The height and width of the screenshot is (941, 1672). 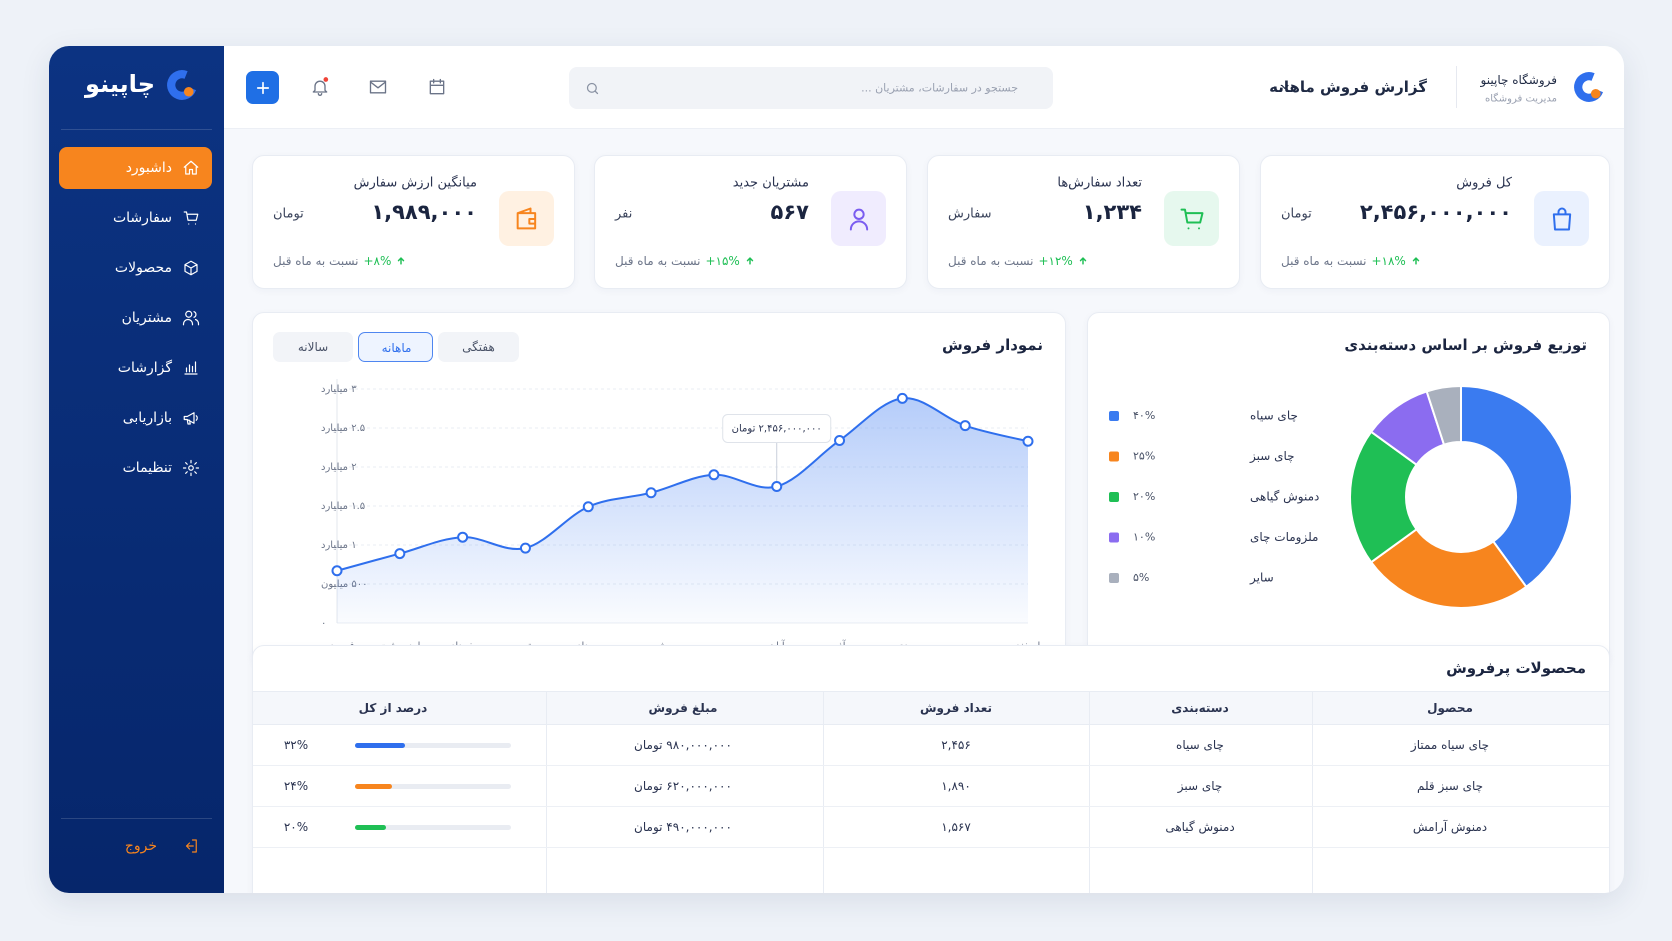 What do you see at coordinates (146, 318) in the screenshot?
I see `menu-item: مشتریان` at bounding box center [146, 318].